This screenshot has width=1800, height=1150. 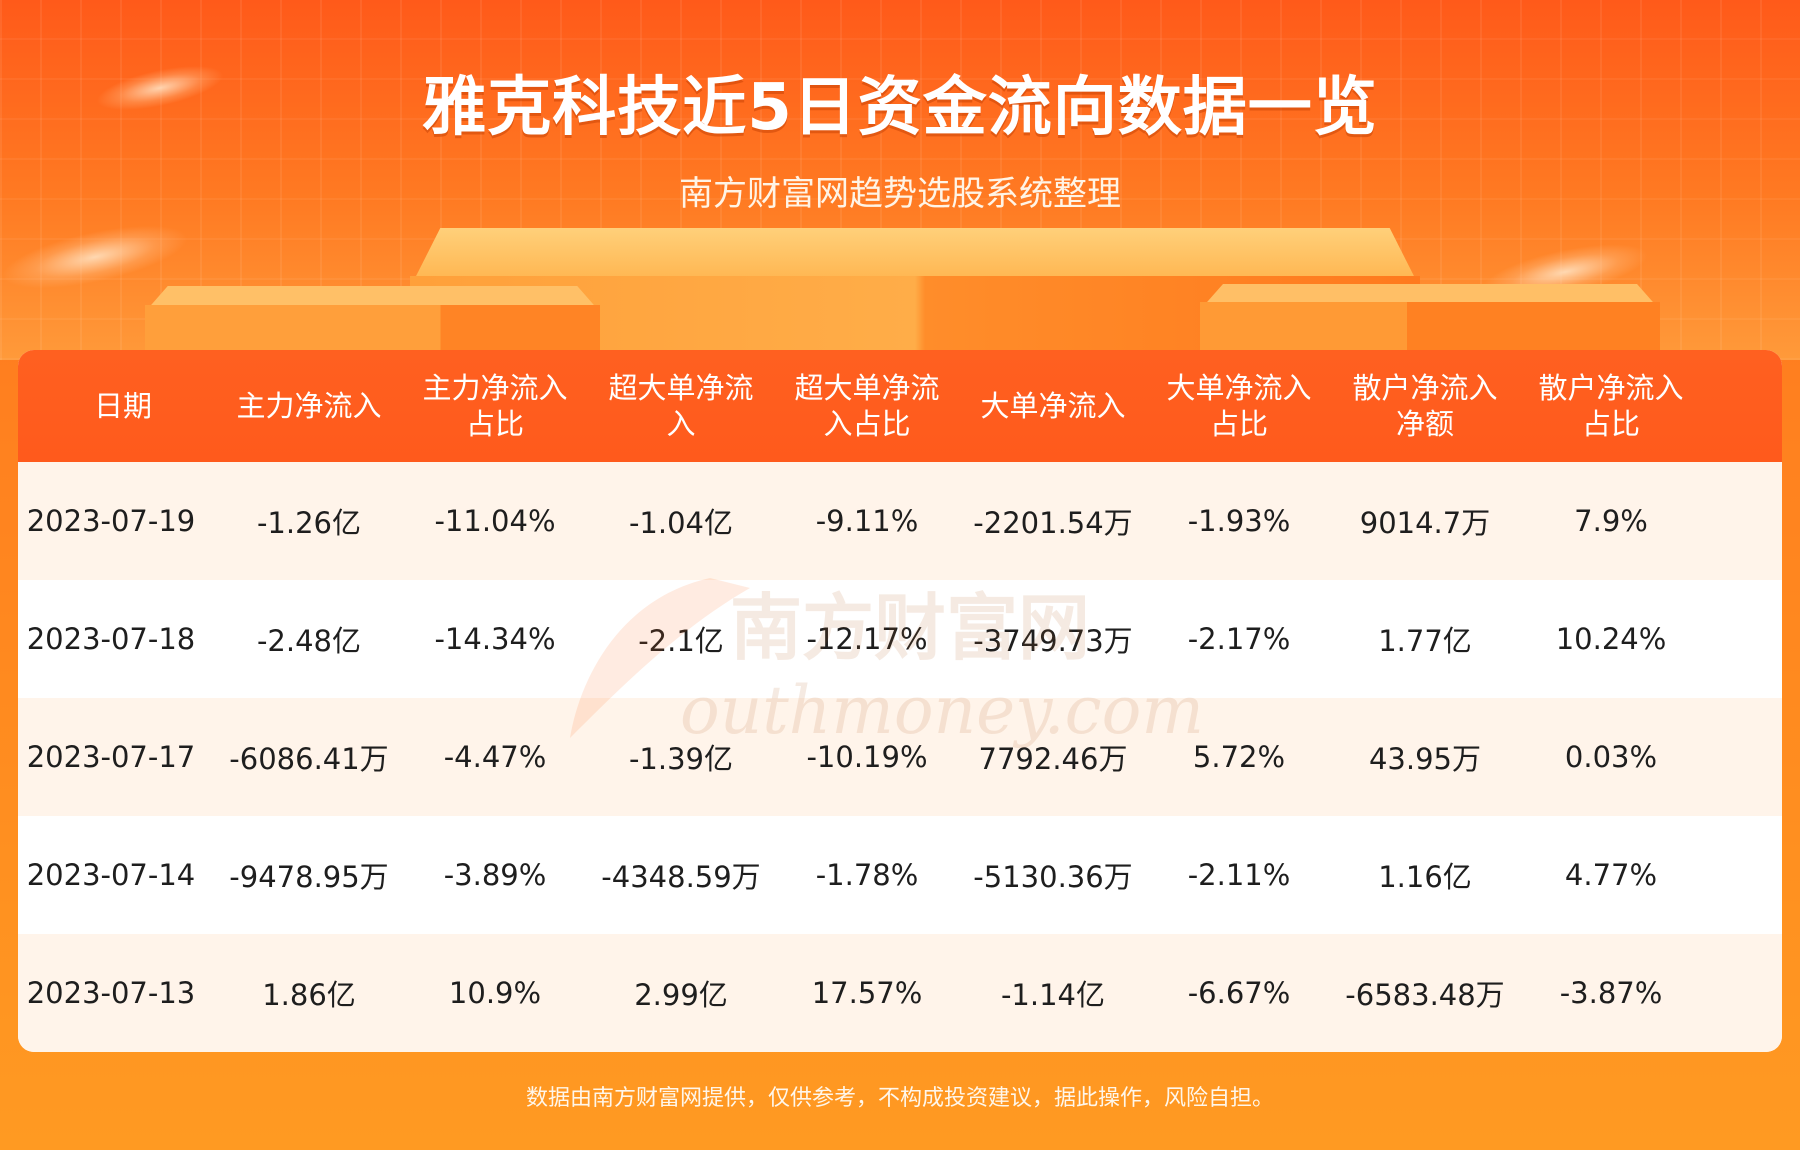 I want to click on cell-main-inflow: -2.48亿, so click(x=309, y=641).